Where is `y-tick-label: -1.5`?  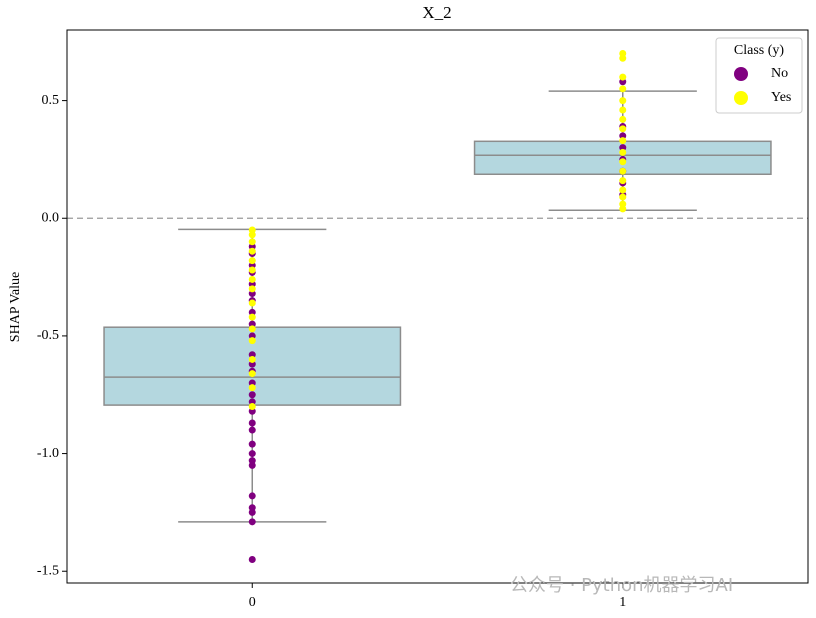 y-tick-label: -1.5 is located at coordinates (48, 570).